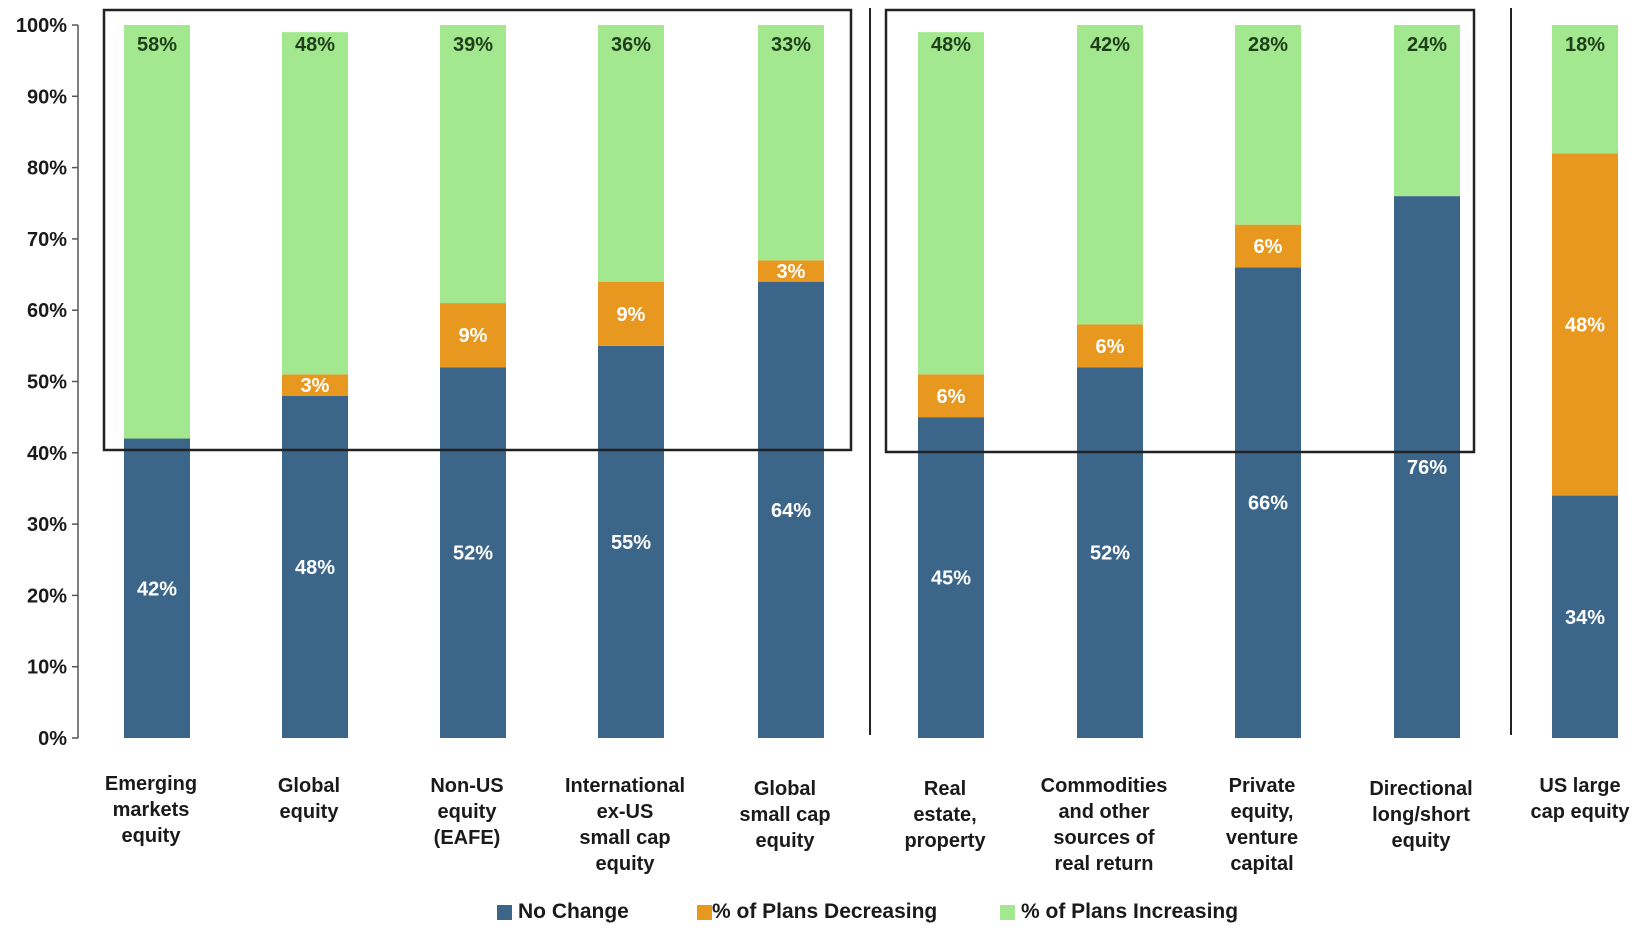 The height and width of the screenshot is (928, 1639). What do you see at coordinates (791, 511) in the screenshot?
I see `data-label: 64%` at bounding box center [791, 511].